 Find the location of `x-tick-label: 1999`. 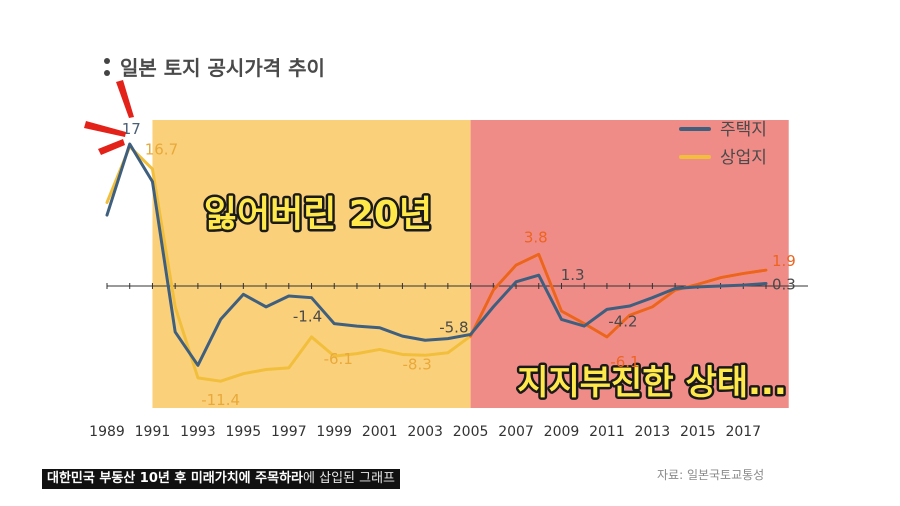

x-tick-label: 1999 is located at coordinates (334, 432).